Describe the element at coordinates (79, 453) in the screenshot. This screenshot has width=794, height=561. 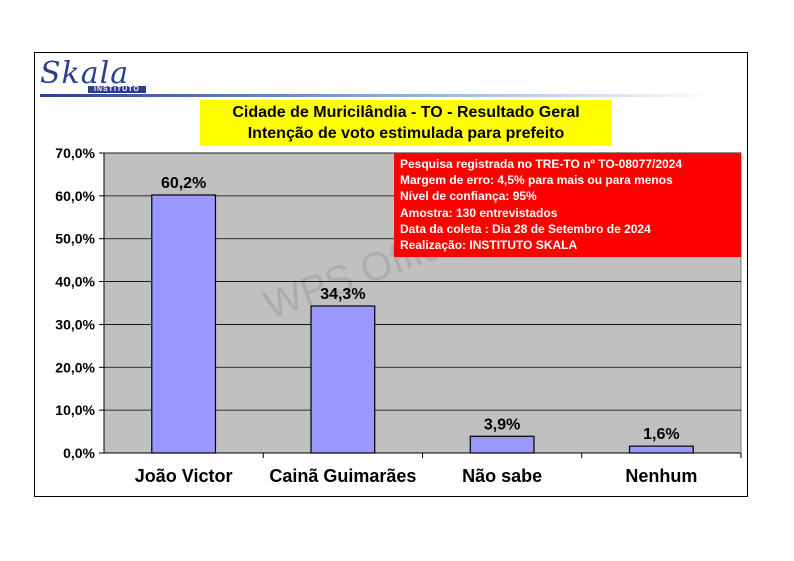
I see `y-tick-label: 0,0%` at that location.